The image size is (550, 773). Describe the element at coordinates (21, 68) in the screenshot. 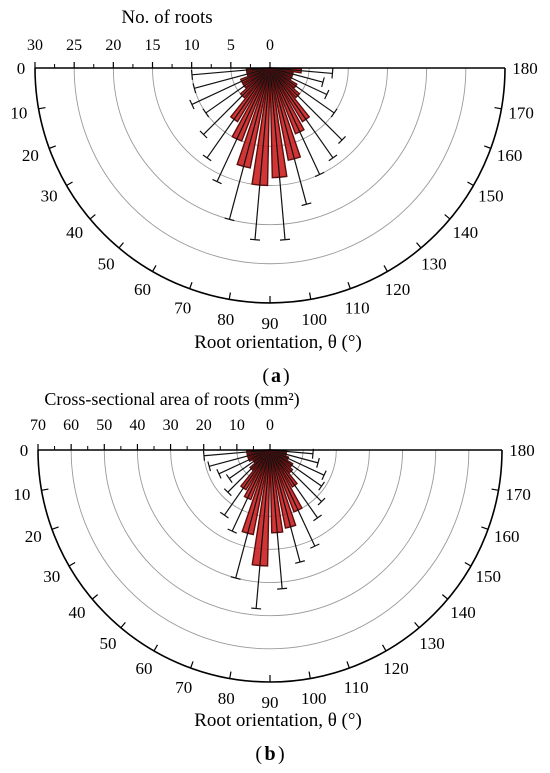

I see `angle-tick-label: 0` at that location.